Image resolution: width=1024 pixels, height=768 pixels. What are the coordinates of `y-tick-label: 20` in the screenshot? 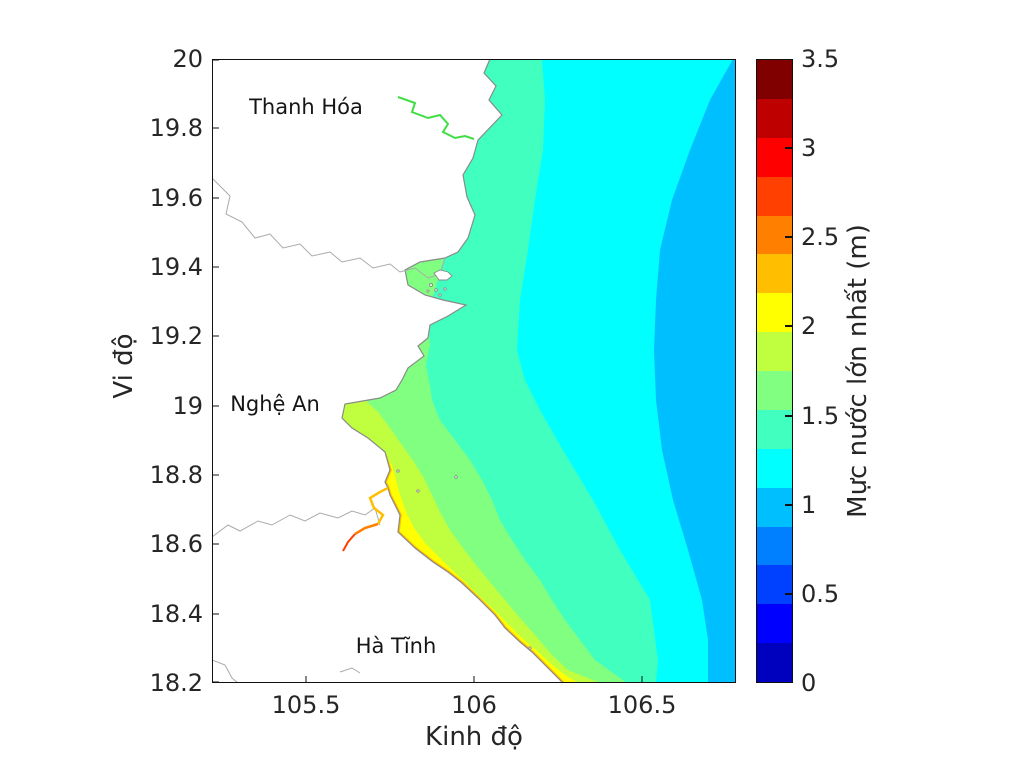 It's located at (187, 59).